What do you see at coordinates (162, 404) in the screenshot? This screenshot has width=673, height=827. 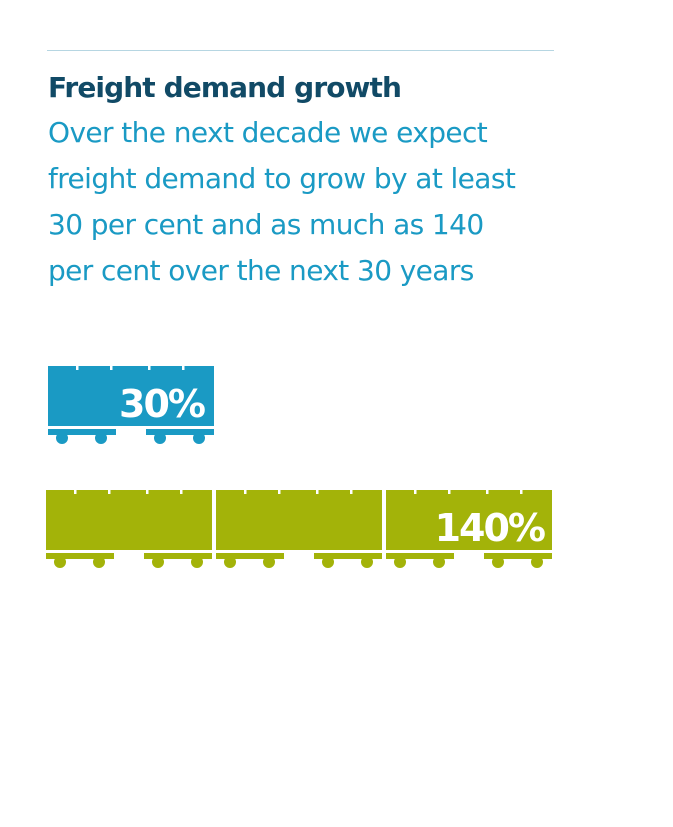 I see `train-label-30: 30%` at bounding box center [162, 404].